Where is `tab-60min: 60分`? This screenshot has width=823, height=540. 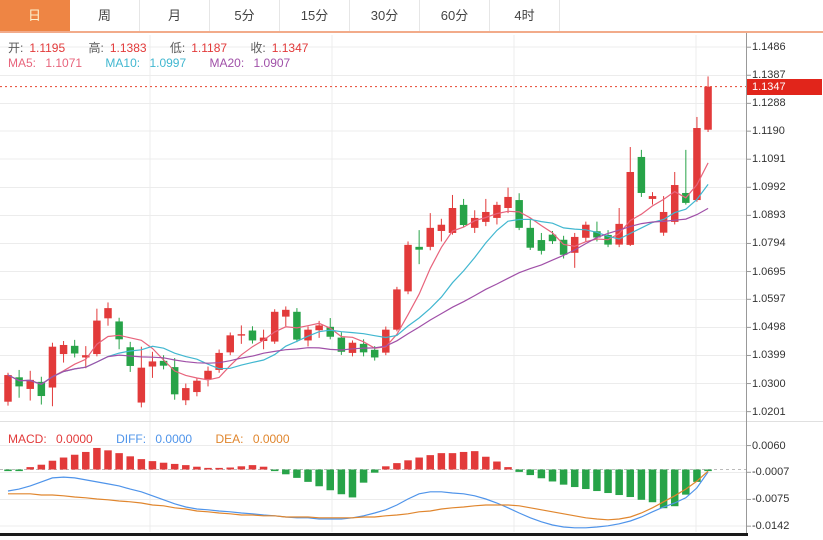
tab-60min: 60分 is located at coordinates (455, 15).